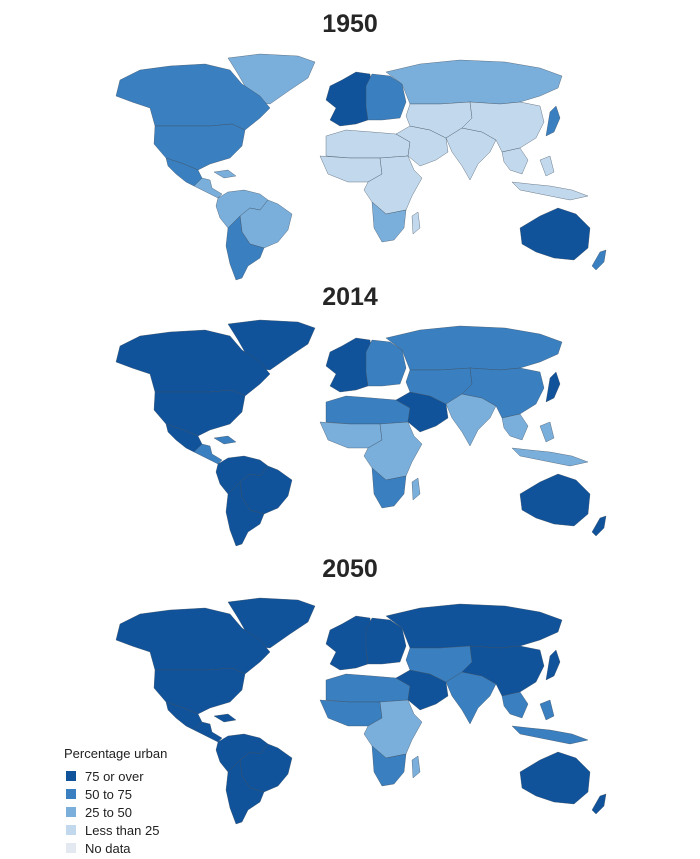  What do you see at coordinates (174, 812) in the screenshot?
I see `legend-item-25-to-50: 25 to 50` at bounding box center [174, 812].